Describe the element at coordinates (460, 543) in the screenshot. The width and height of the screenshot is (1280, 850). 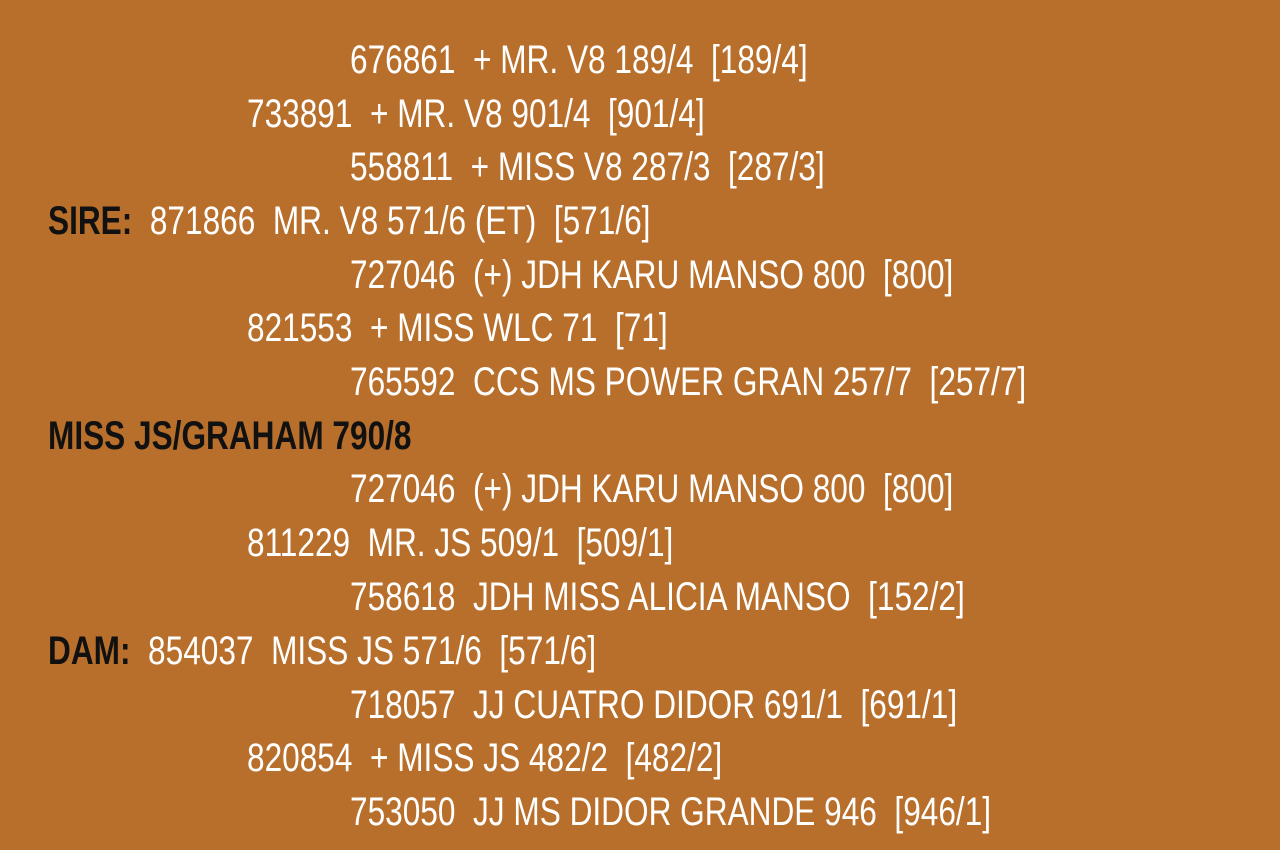
I see `ancestor-dam-sire: 811229 MR. JS 509/1 [509/1]` at that location.